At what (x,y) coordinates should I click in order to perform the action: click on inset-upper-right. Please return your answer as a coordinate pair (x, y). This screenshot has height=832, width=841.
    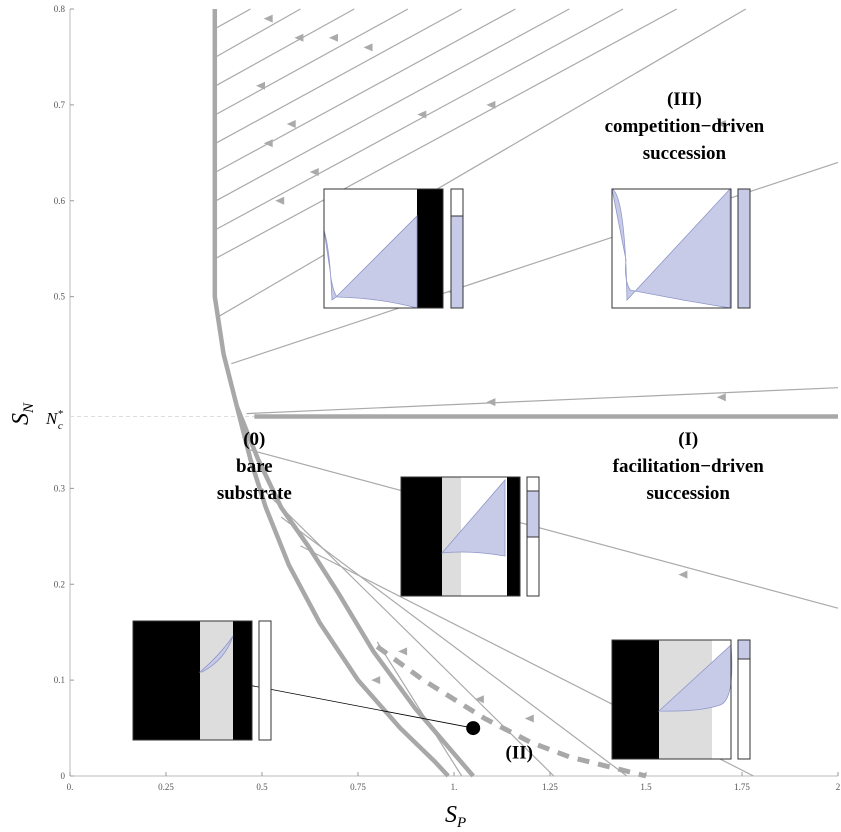
    Looking at the image, I should click on (681, 248).